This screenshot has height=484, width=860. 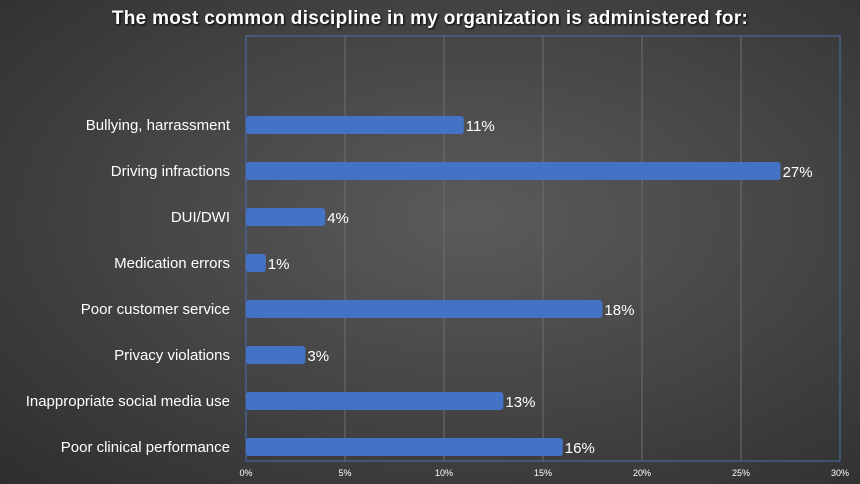 What do you see at coordinates (338, 218) in the screenshot?
I see `data-label: 4%` at bounding box center [338, 218].